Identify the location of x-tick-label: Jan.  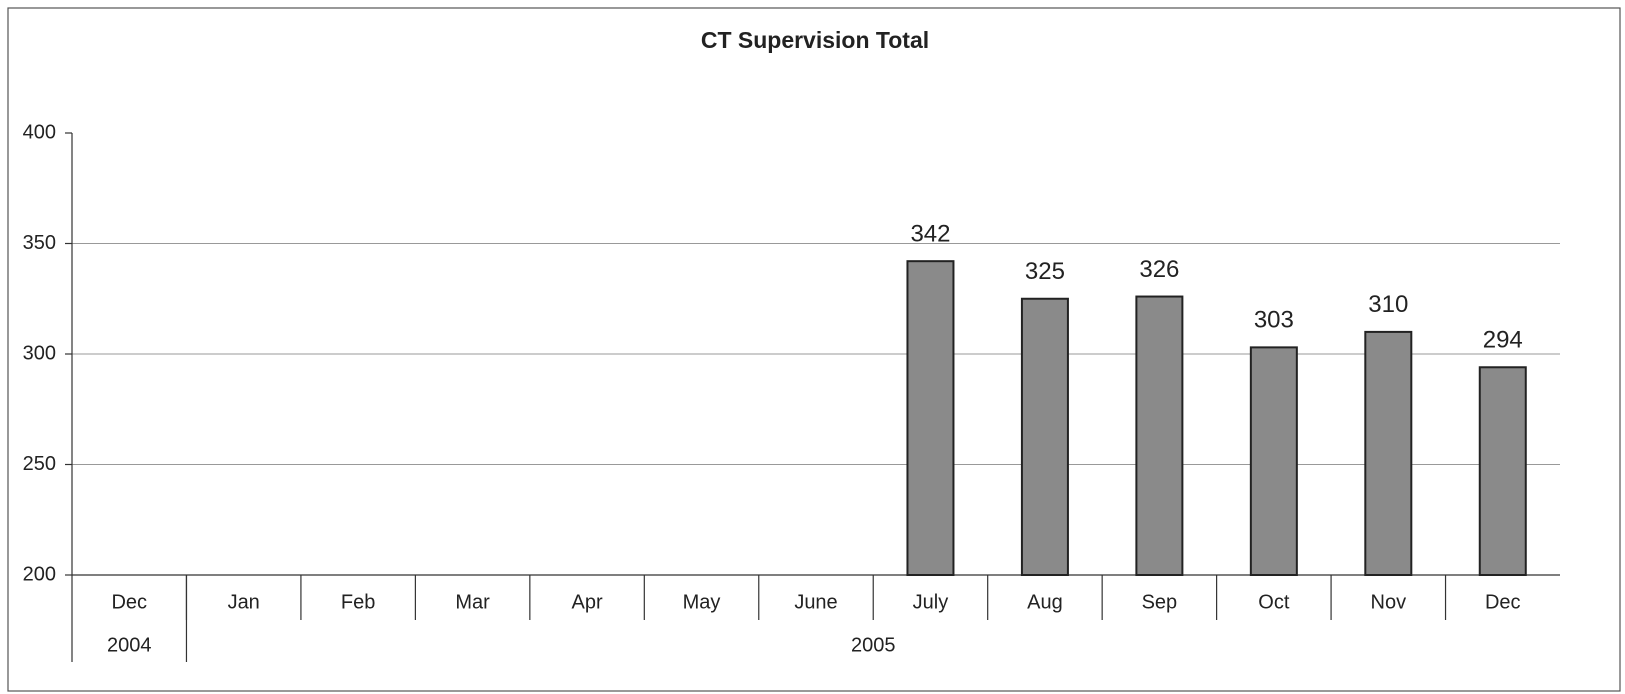
(244, 602).